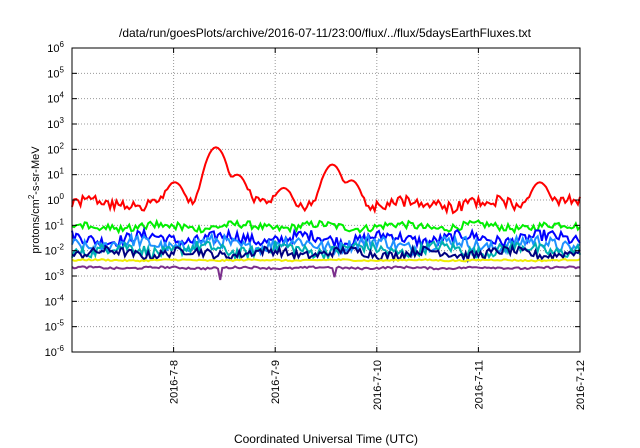  What do you see at coordinates (36, 170) in the screenshot?
I see `y-axis-label-rest: -s-sr-MeV` at bounding box center [36, 170].